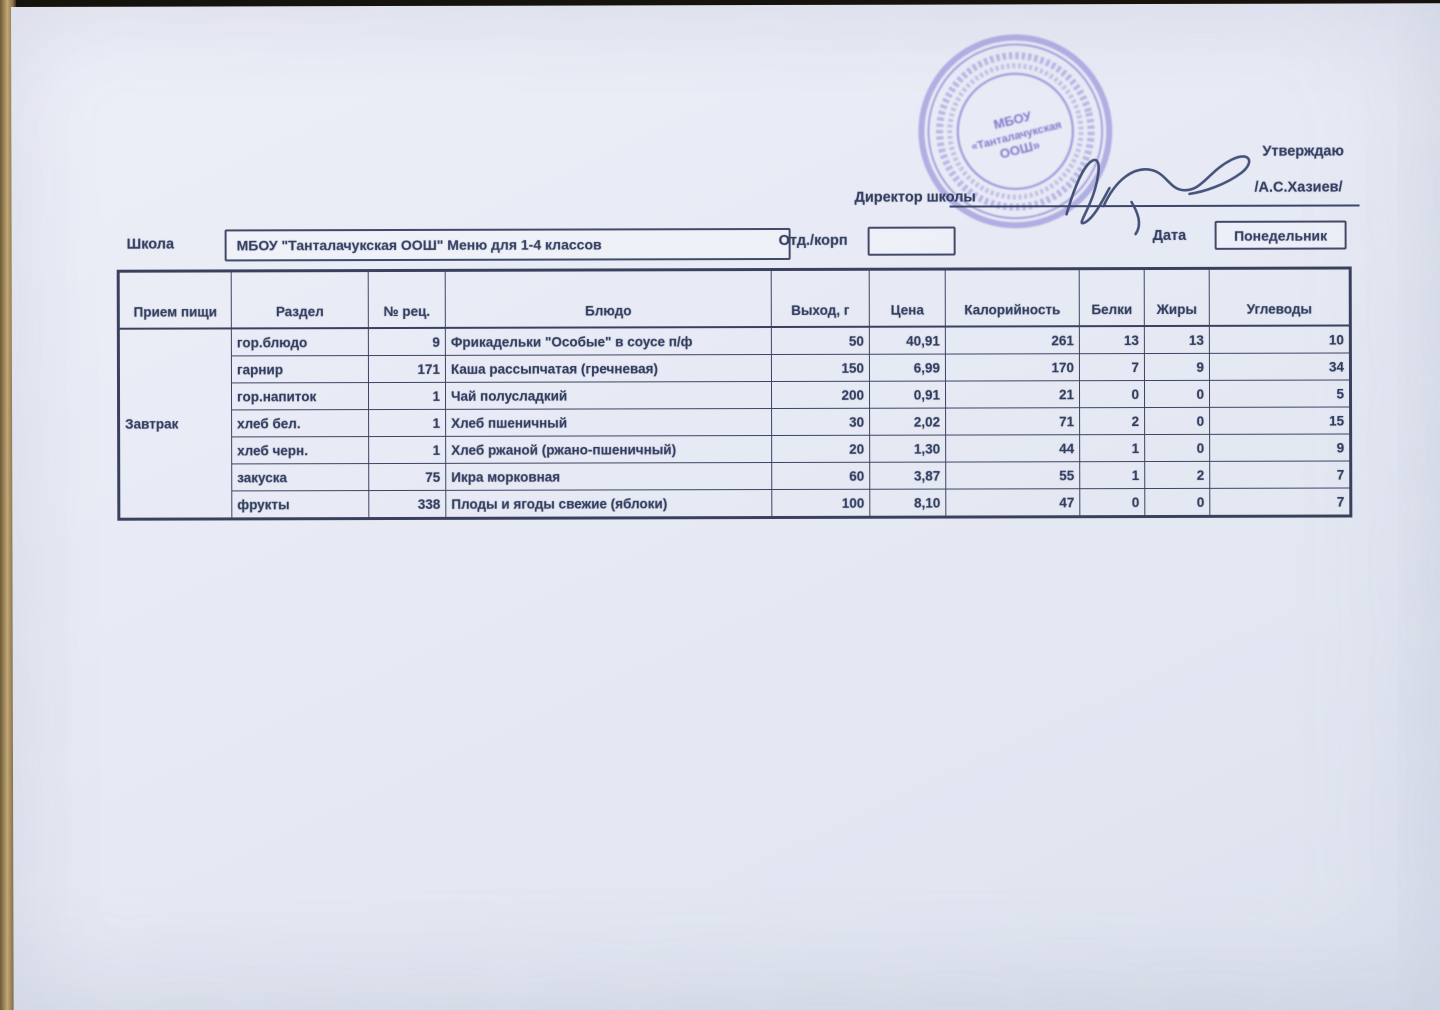 This screenshot has width=1440, height=1010. What do you see at coordinates (1015, 131) in the screenshot?
I see `school-stamp-icon: МБОУ «Танталачукская ООШ»` at bounding box center [1015, 131].